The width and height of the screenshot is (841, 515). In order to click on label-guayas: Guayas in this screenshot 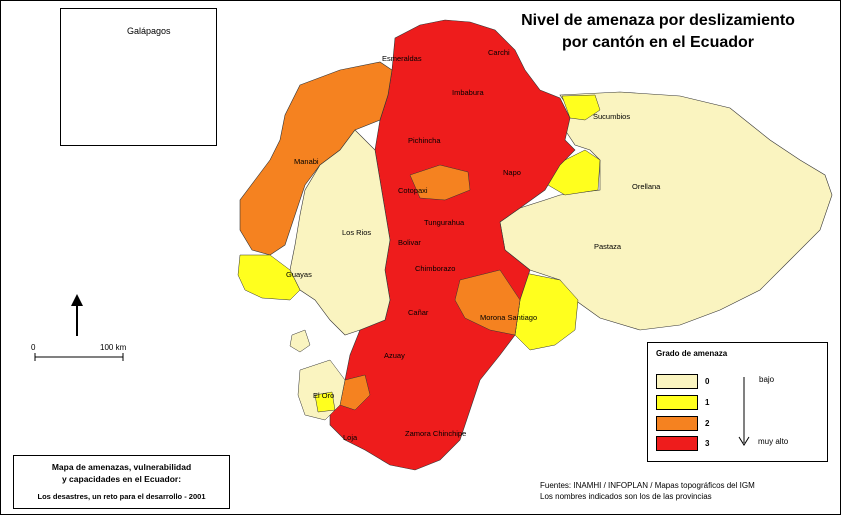, I will do `click(299, 274)`.